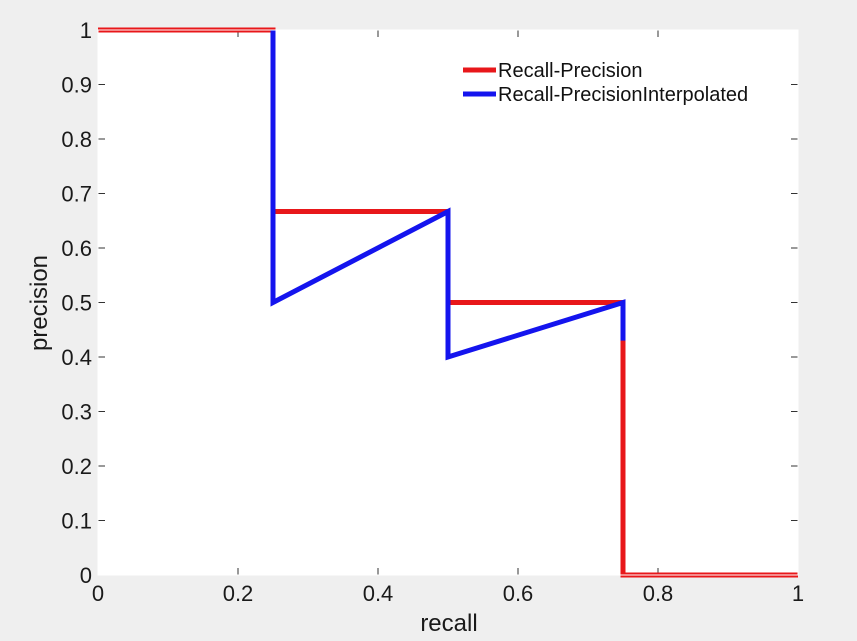 The height and width of the screenshot is (641, 857). I want to click on y-tick-label: 0, so click(86, 575).